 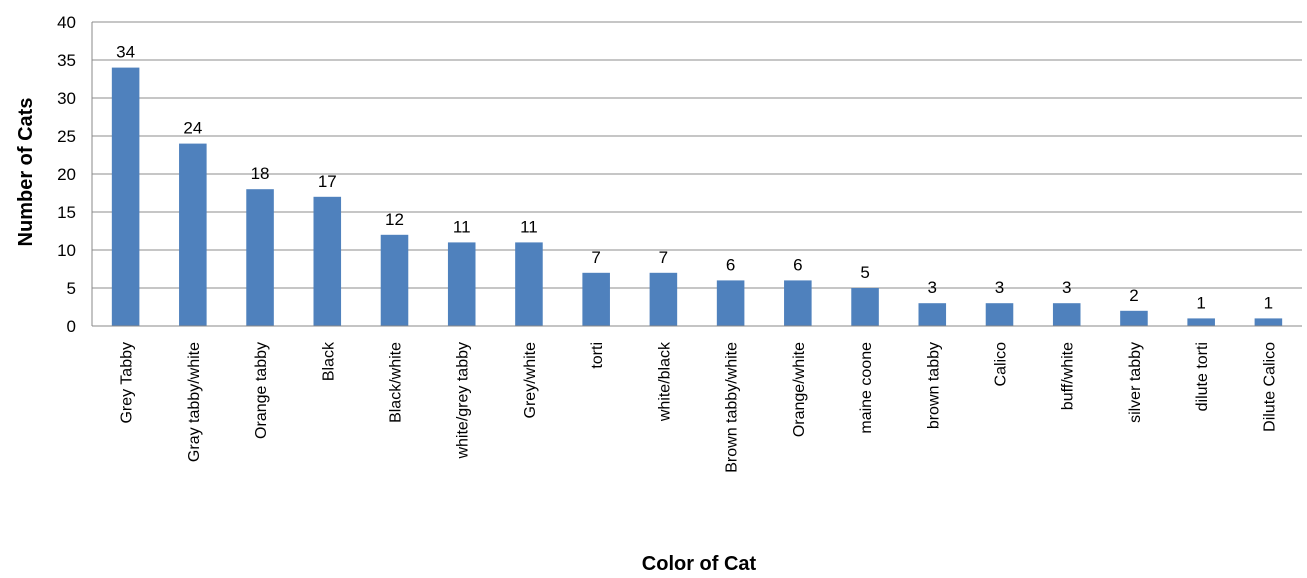 I want to click on x-tick-label: Brown tabby/white, so click(x=732, y=407).